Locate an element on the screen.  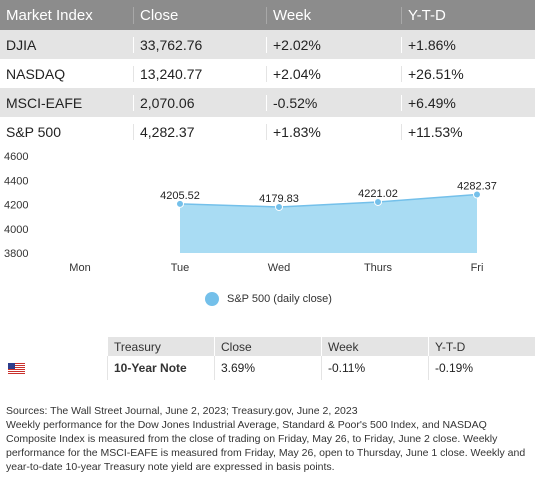
treasury-table-header: Treasury Close Week Y-T-D is located at coordinates (267, 346).